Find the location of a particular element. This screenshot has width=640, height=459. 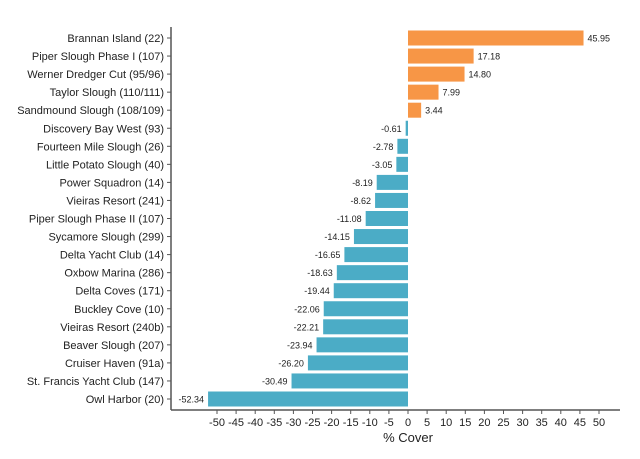

y-tick-label: Delta Coves (171) is located at coordinates (119, 292).